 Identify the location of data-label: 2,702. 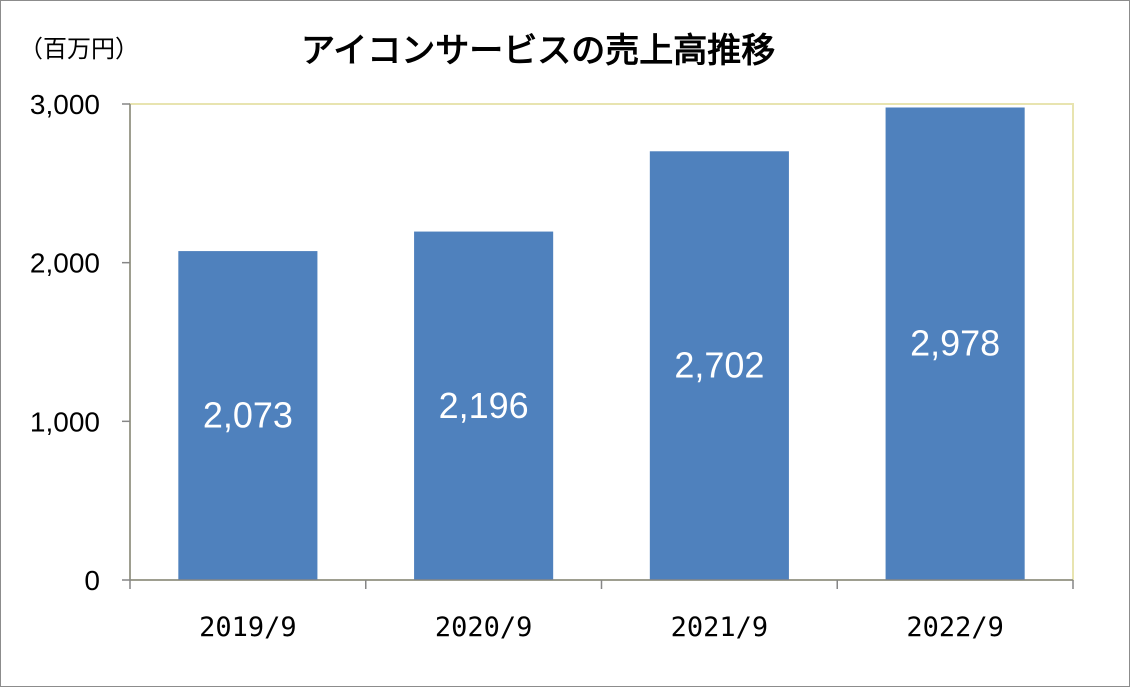
(719, 365).